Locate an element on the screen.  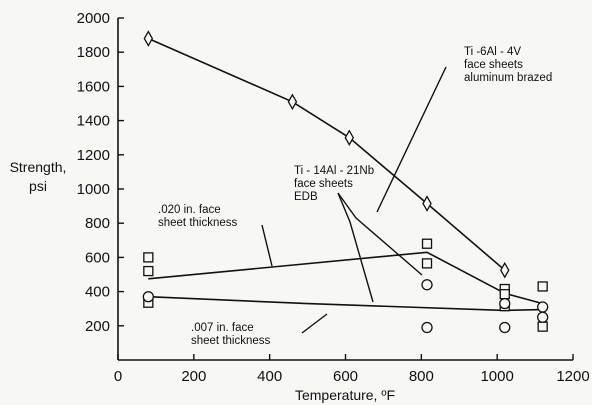
annot-020-line-2: sheet thickness is located at coordinates (198, 223).